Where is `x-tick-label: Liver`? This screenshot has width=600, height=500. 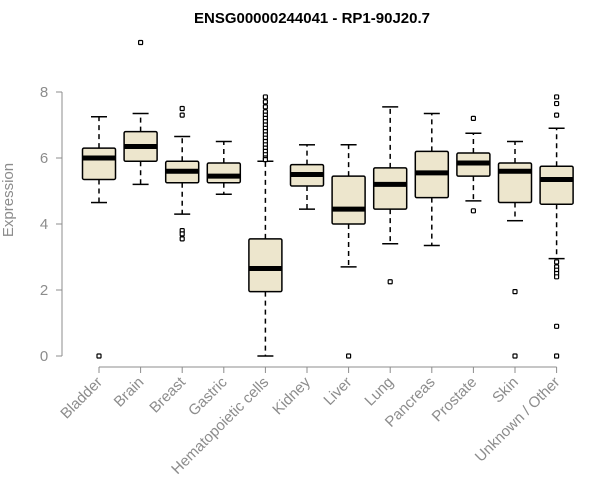 x-tick-label: Liver is located at coordinates (337, 391).